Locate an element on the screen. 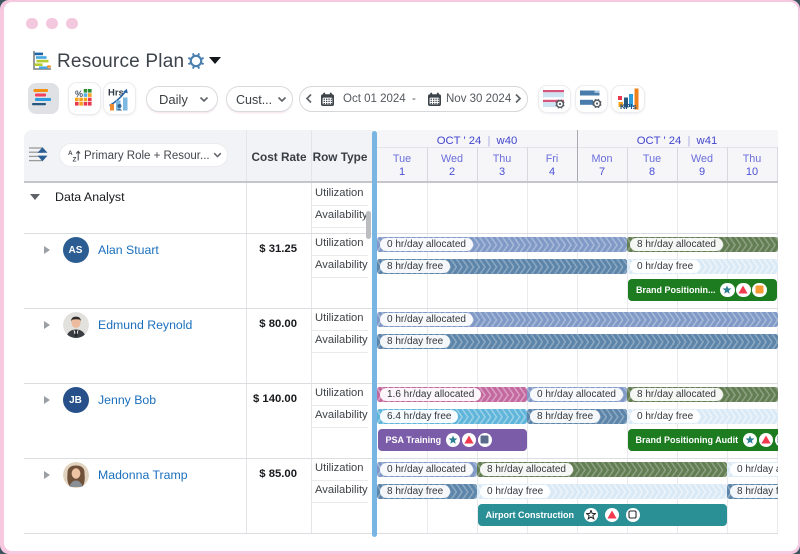  svg-text: KPIs is located at coordinates (628, 106).